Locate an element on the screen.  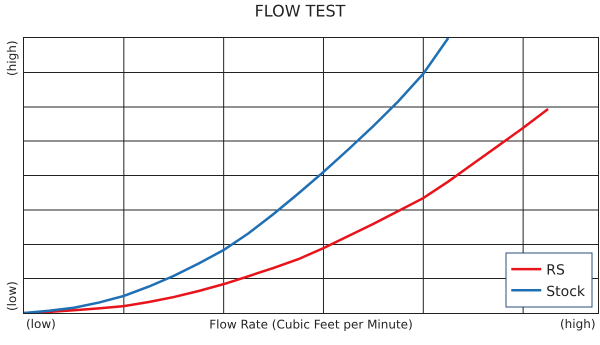
legend-label: RS is located at coordinates (555, 270).